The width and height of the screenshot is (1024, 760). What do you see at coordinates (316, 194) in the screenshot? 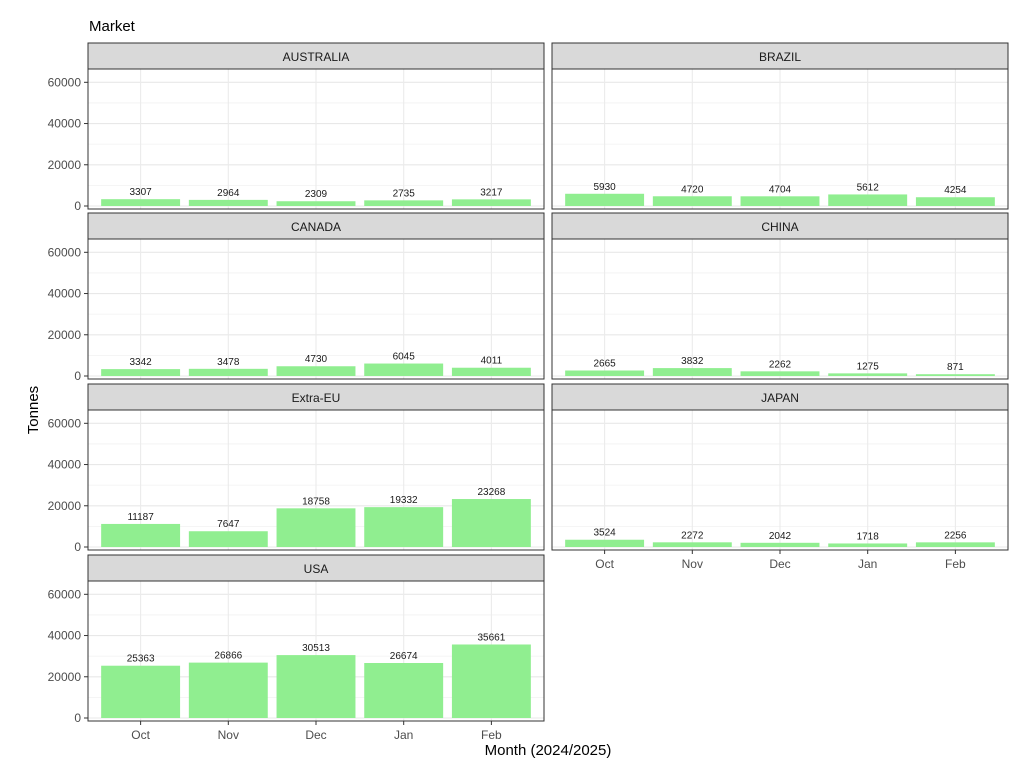
I see `bar-value-label: 2309` at bounding box center [316, 194].